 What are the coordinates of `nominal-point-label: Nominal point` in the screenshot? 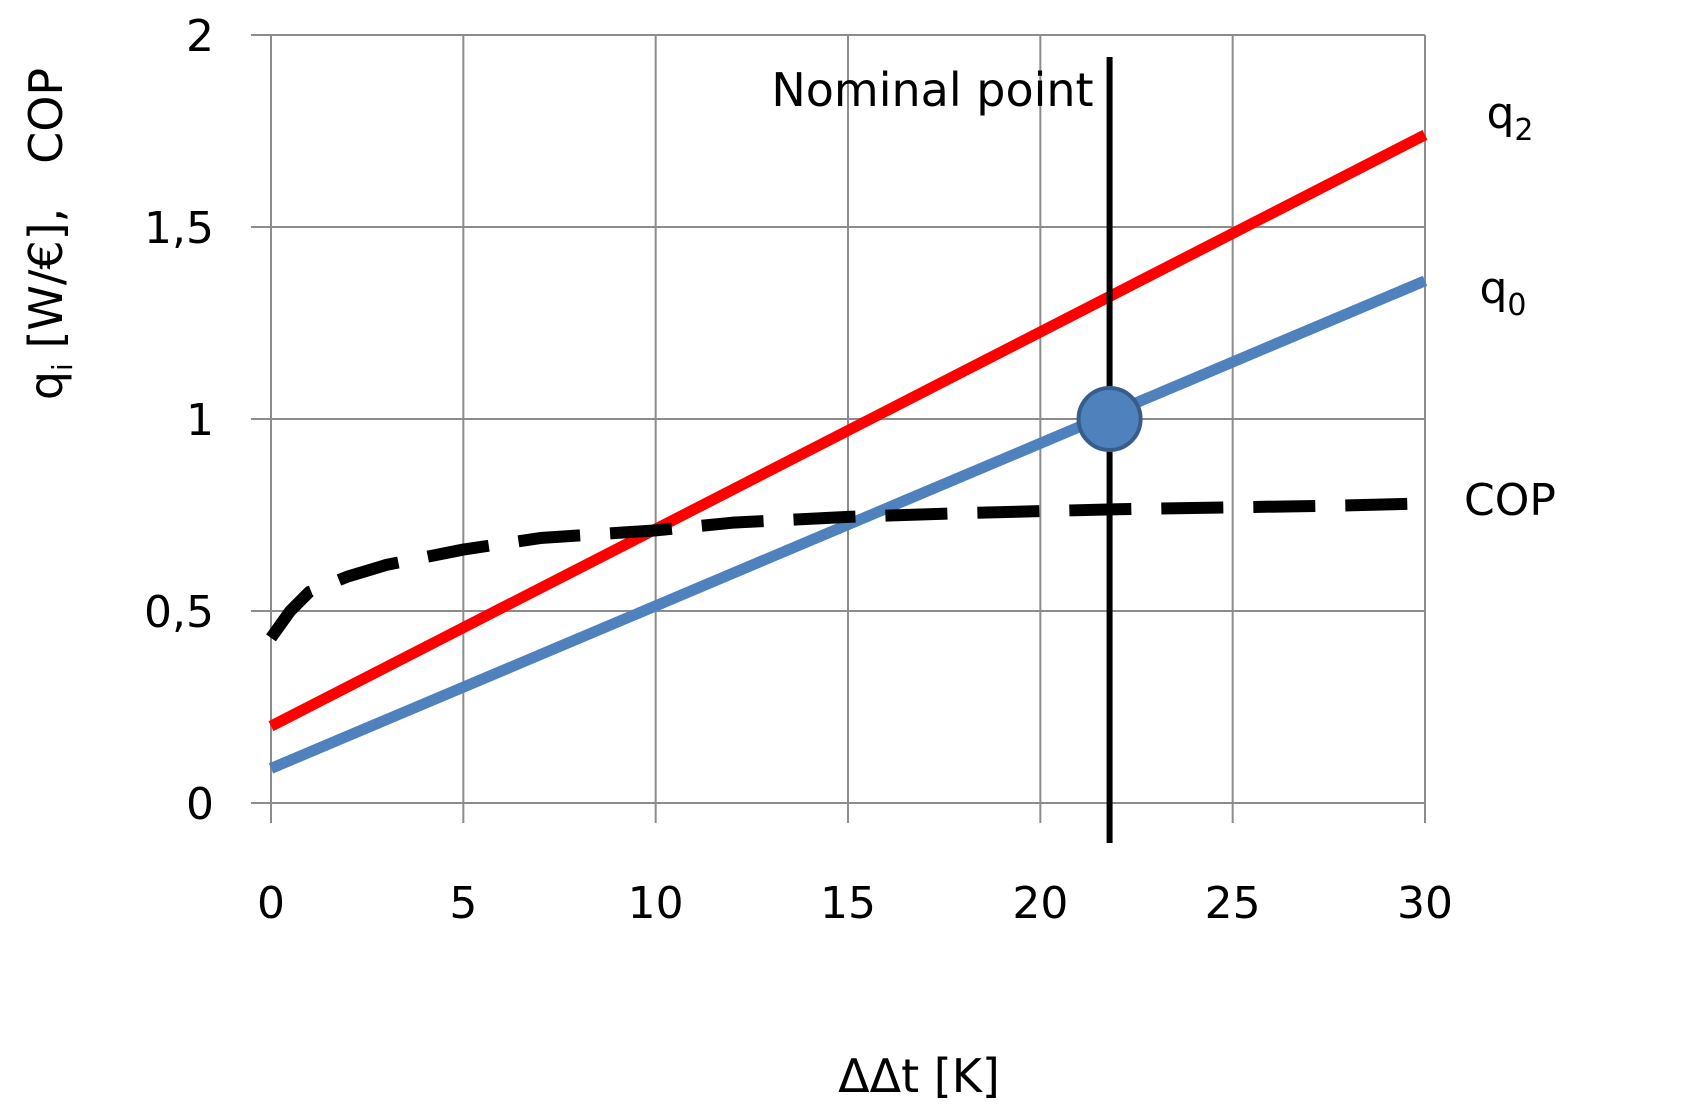 It's located at (932, 90).